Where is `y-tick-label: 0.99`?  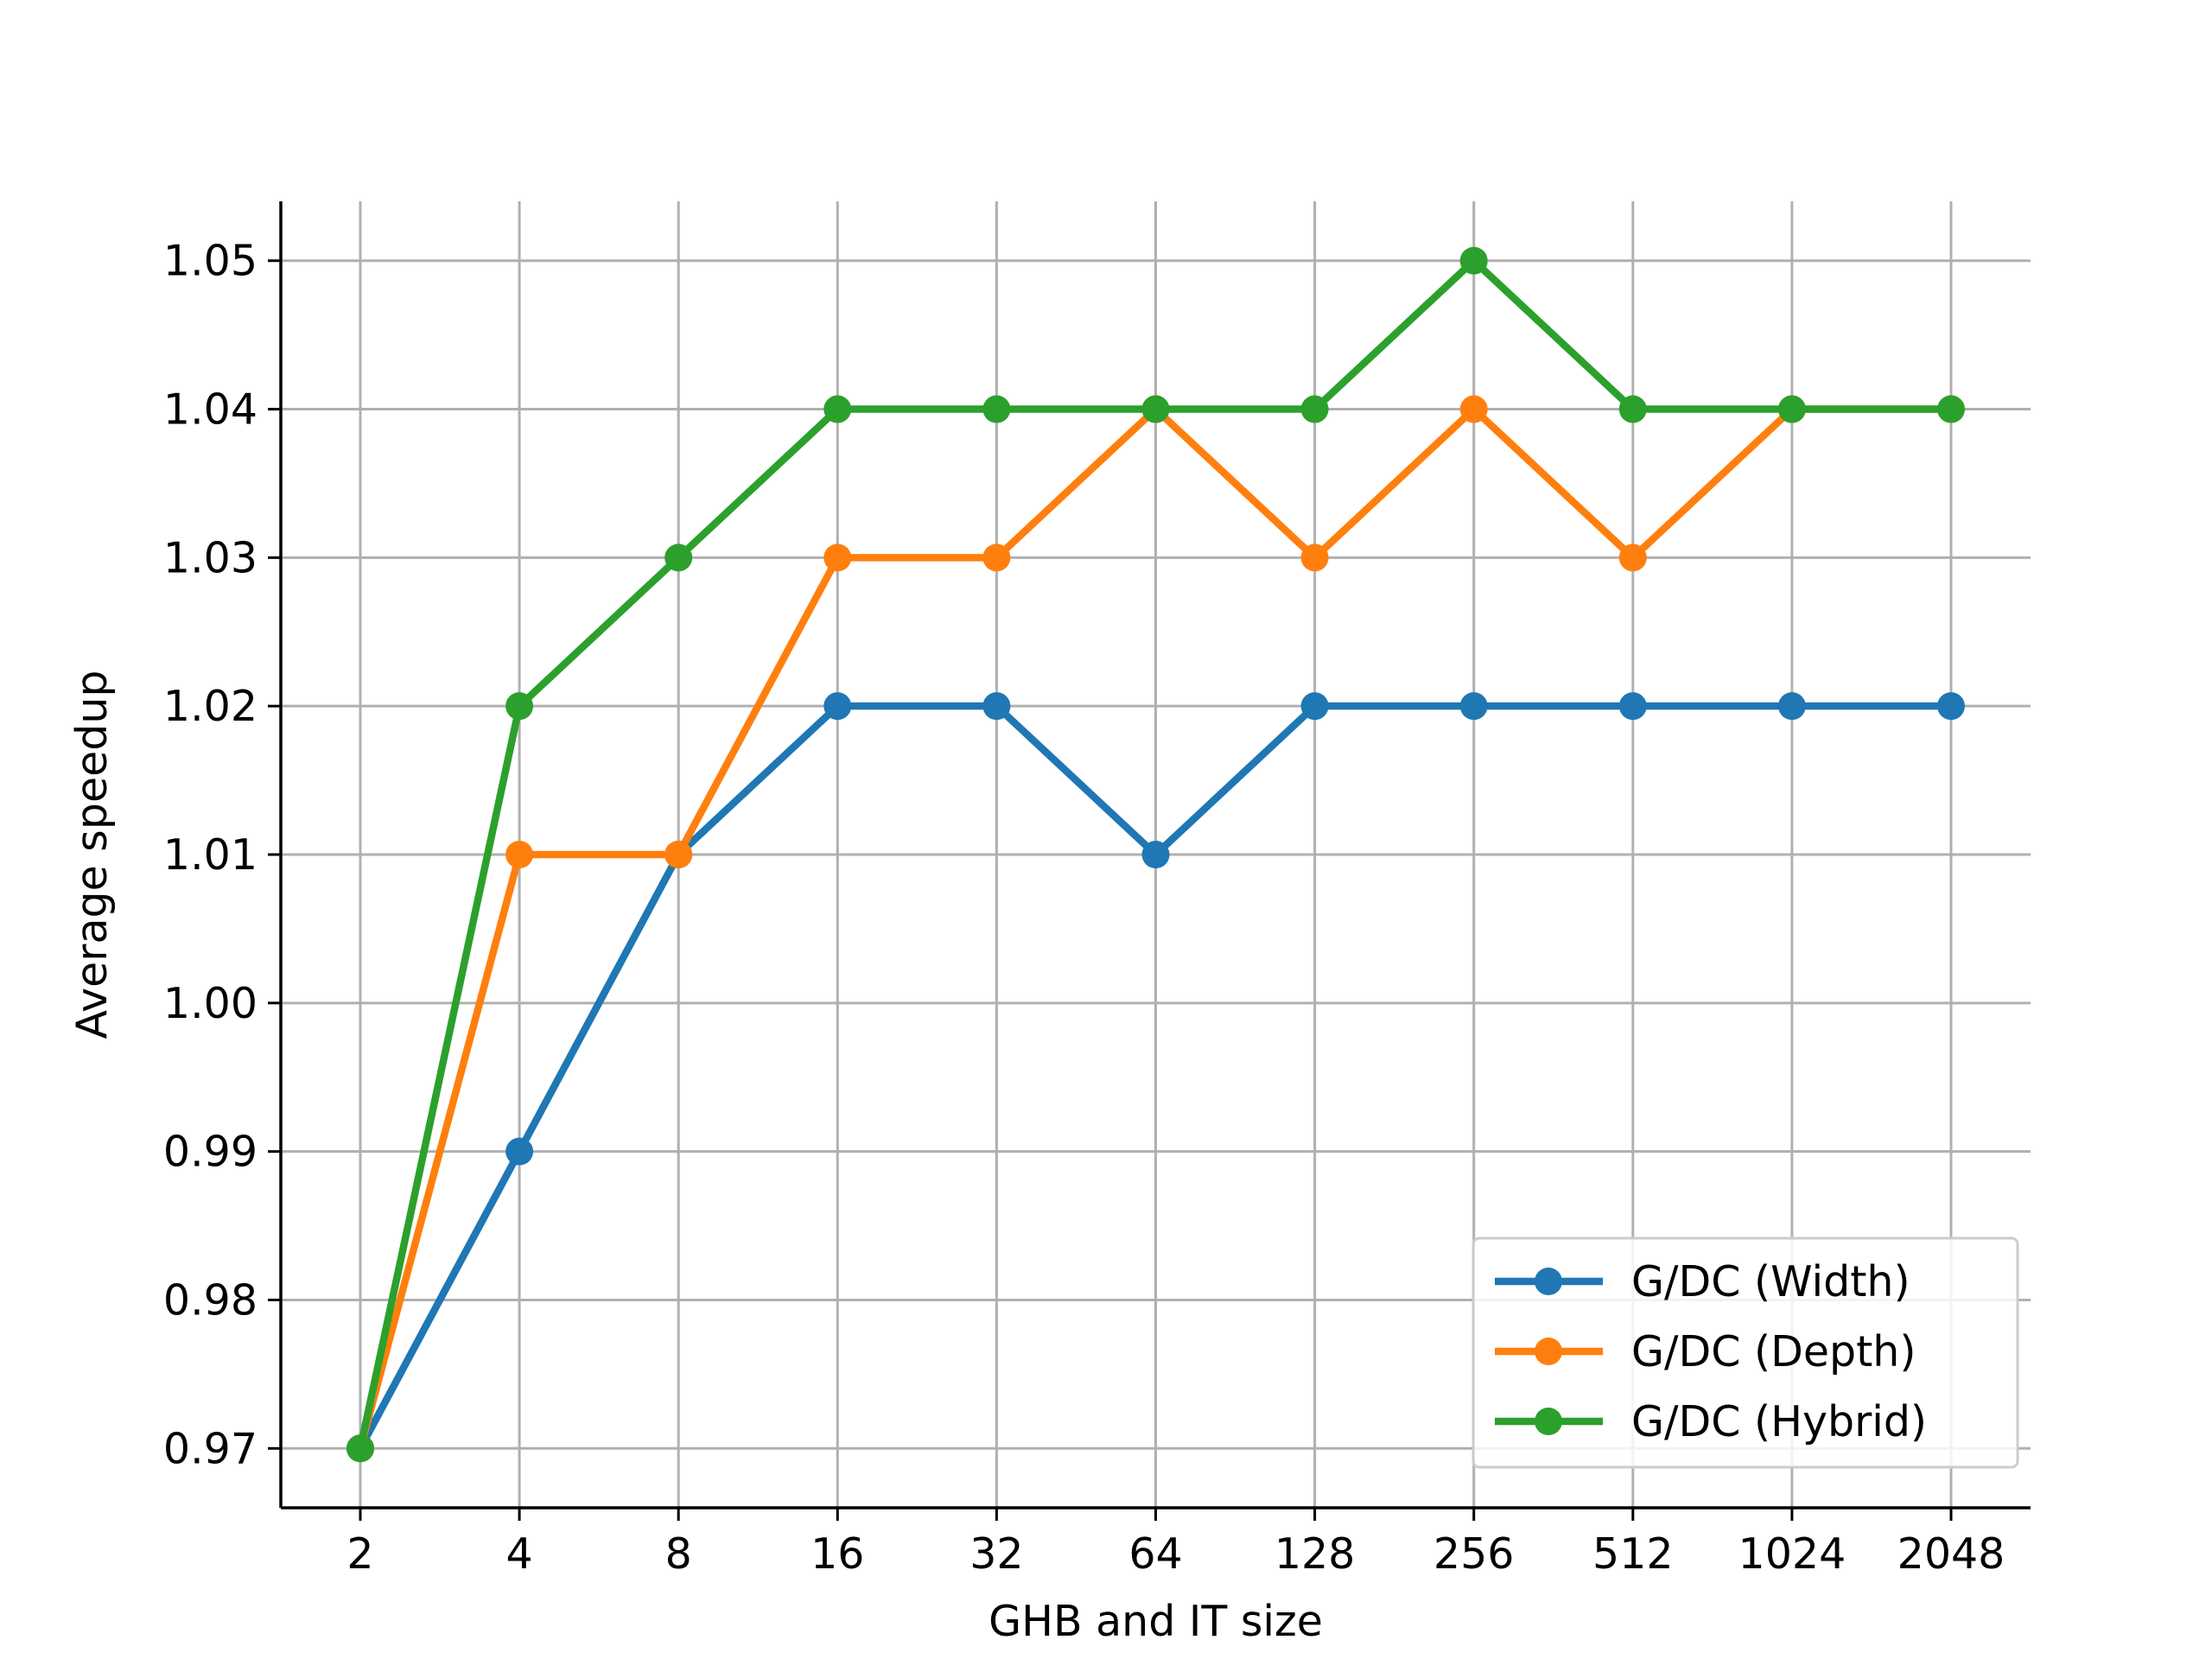
y-tick-label: 0.99 is located at coordinates (210, 1152).